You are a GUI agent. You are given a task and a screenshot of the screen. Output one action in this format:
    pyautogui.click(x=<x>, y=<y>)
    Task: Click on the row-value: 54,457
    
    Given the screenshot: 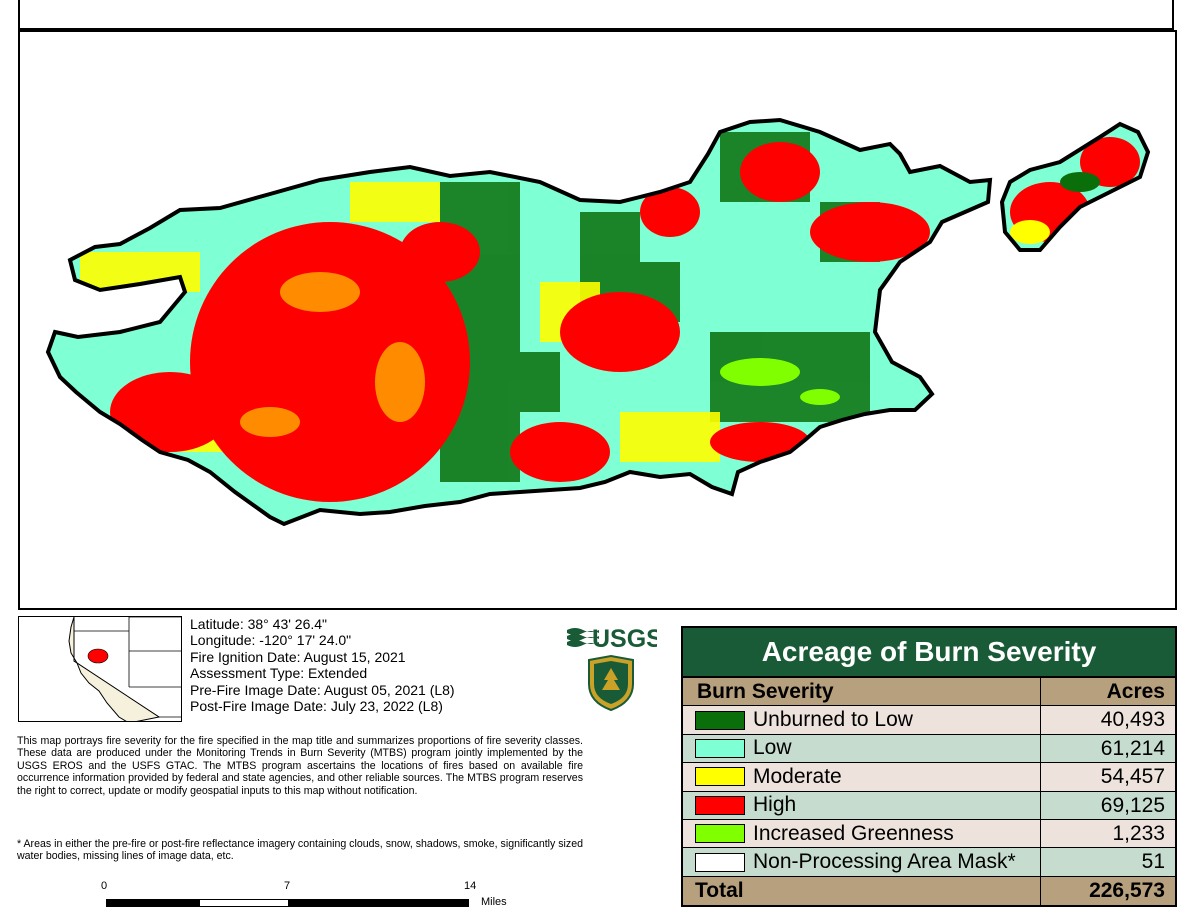 What is the action you would take?
    pyautogui.click(x=1132, y=777)
    